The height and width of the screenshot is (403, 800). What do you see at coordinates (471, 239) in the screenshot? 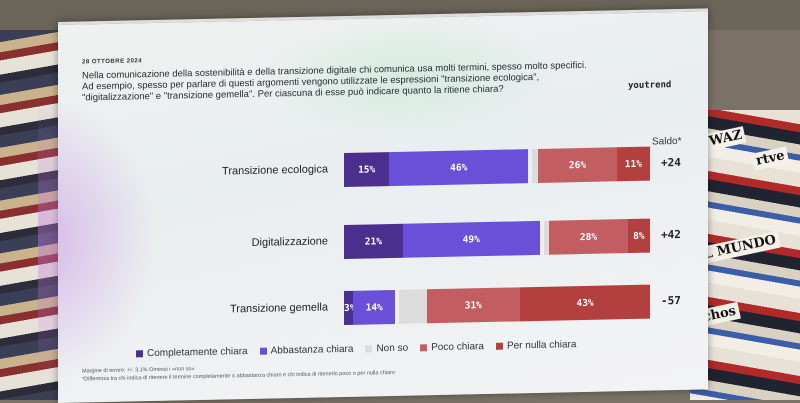
I see `bar-segment: 49%` at bounding box center [471, 239].